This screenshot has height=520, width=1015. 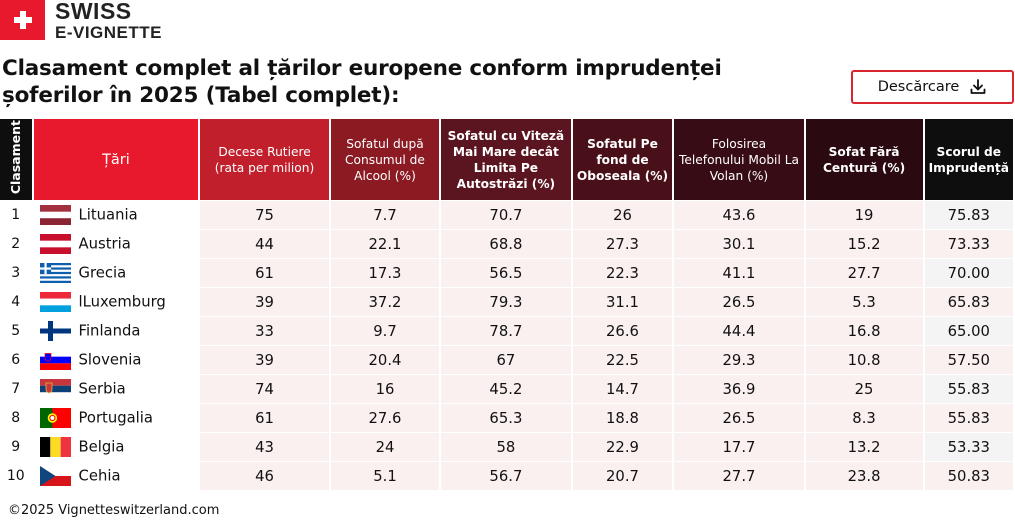 What do you see at coordinates (16, 446) in the screenshot?
I see `rank-cell: 9` at bounding box center [16, 446].